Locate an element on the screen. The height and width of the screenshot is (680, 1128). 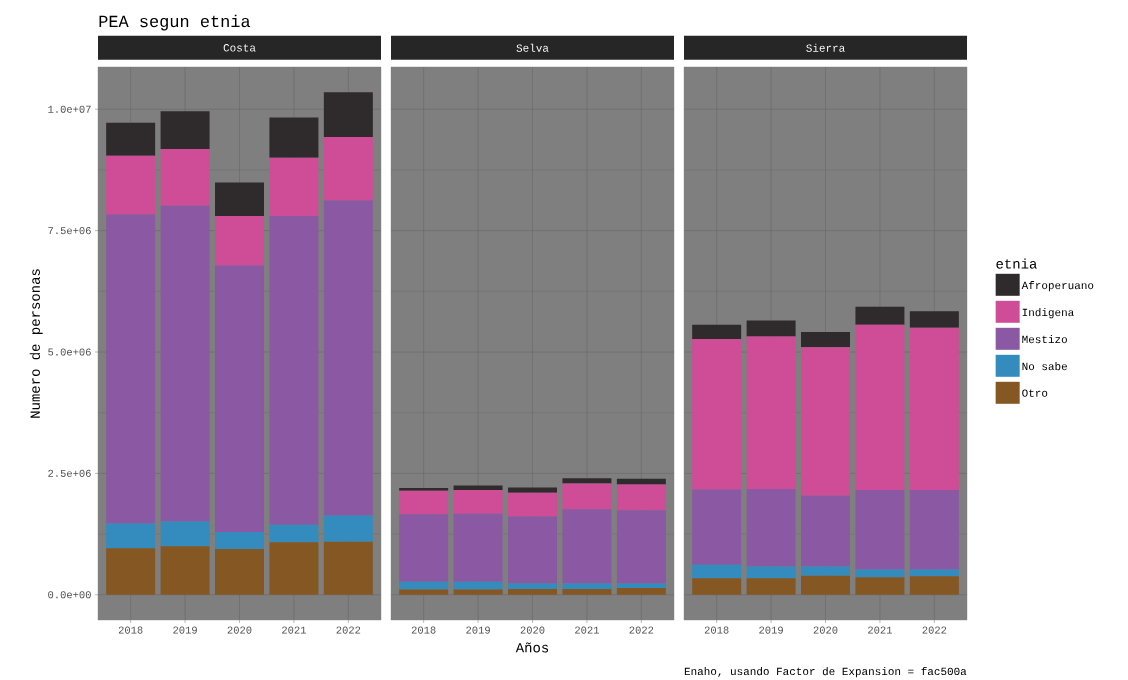
text: Enaho, usando Factor de Expansion = fac500a is located at coordinates (825, 672).